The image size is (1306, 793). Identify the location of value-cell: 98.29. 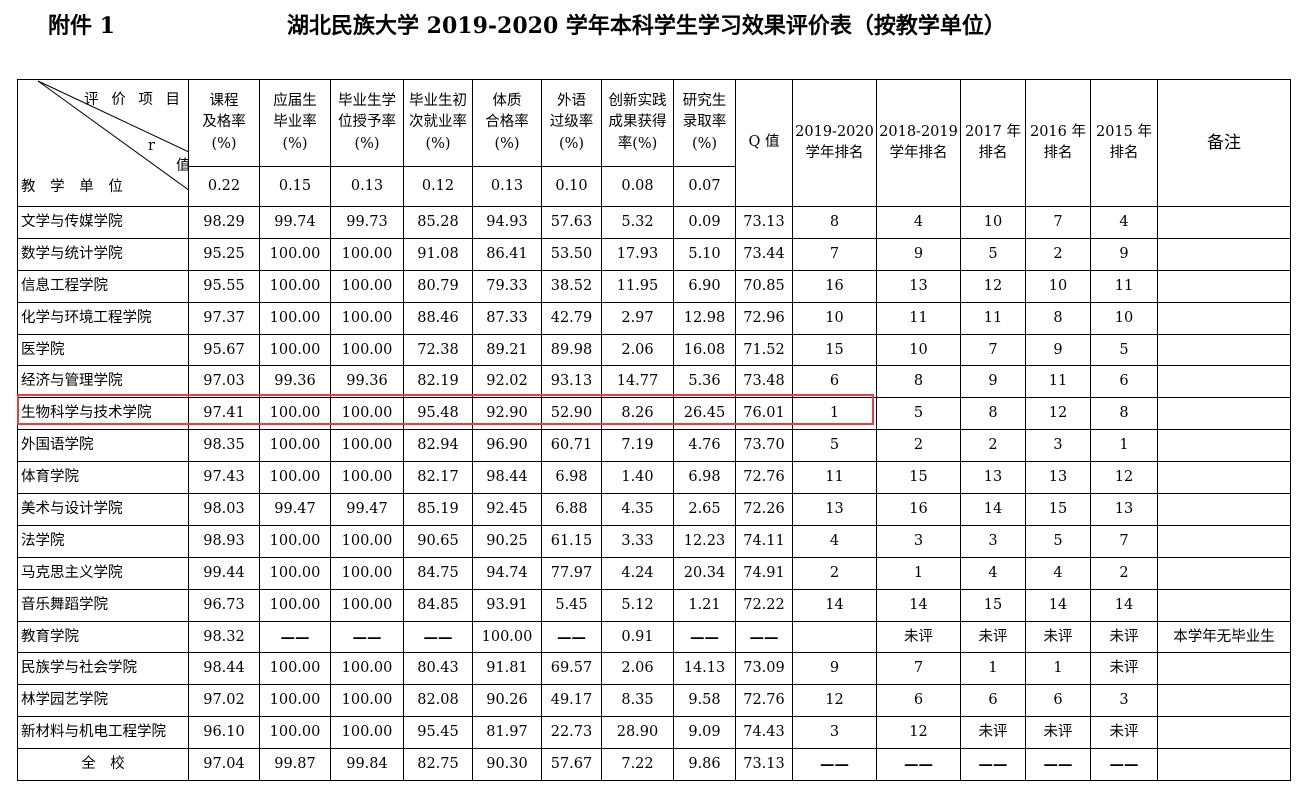
(224, 222).